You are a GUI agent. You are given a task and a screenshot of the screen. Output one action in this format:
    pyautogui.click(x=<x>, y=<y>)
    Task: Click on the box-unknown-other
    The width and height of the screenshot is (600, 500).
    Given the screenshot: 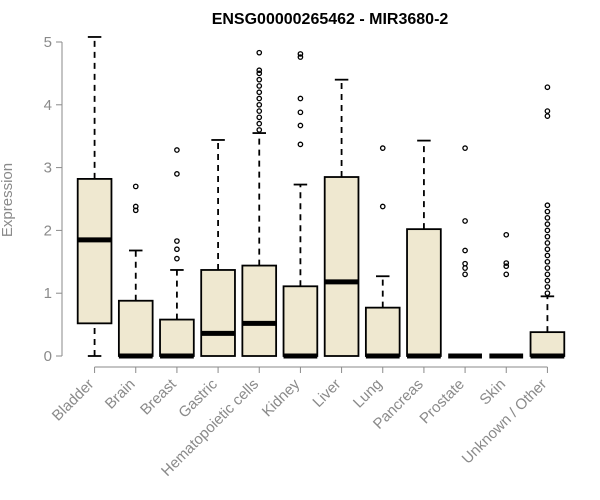 What is the action you would take?
    pyautogui.click(x=547, y=221)
    